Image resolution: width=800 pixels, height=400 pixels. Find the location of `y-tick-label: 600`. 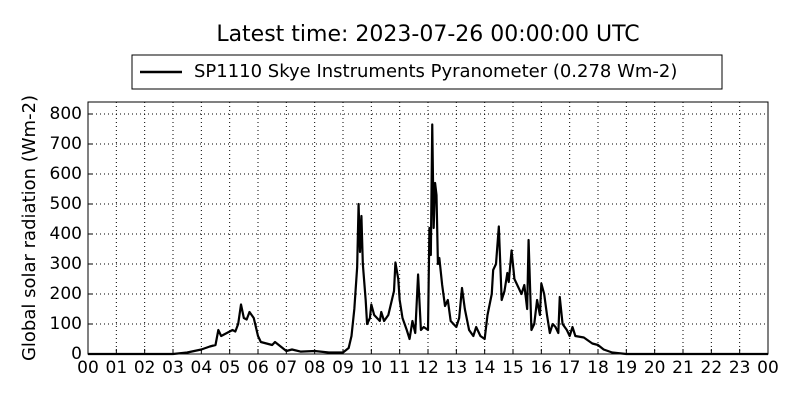

y-tick-label: 600 is located at coordinates (66, 174).